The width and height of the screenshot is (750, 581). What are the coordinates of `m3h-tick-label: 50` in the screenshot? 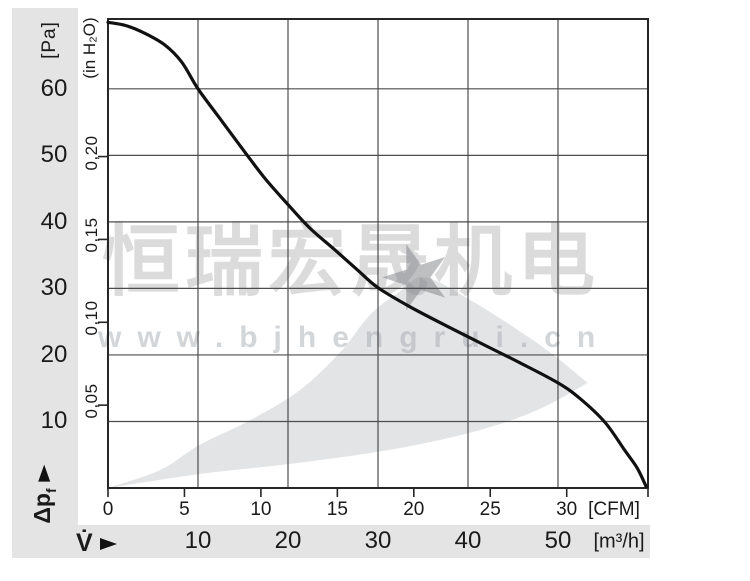 It's located at (558, 540).